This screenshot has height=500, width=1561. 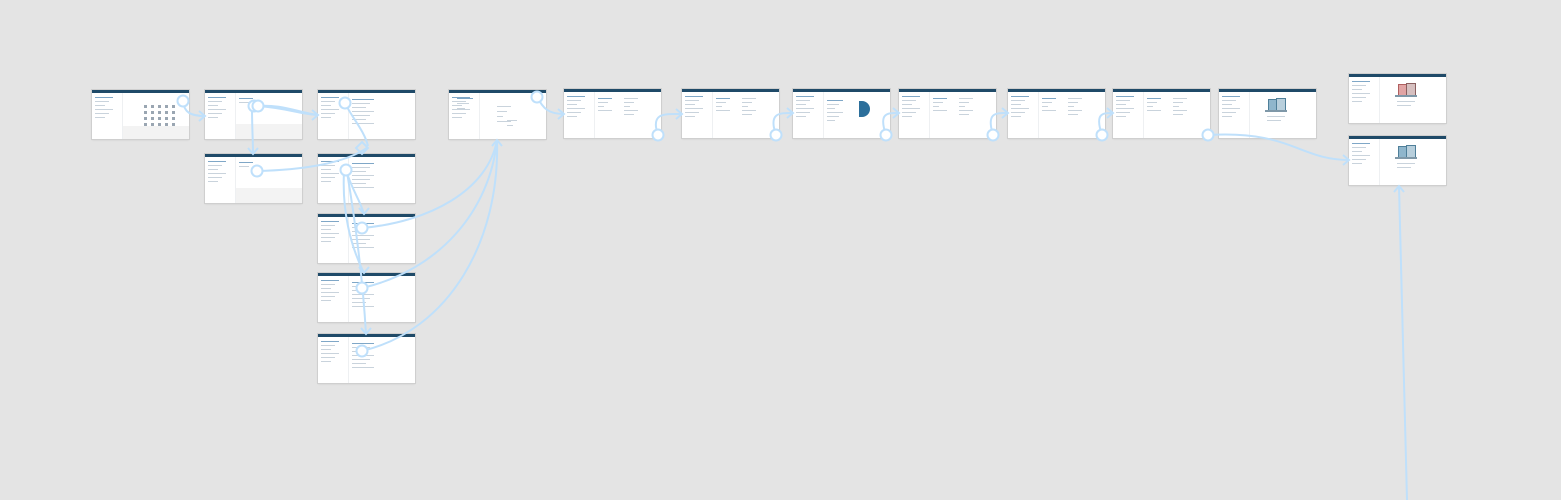 I want to click on screen-thumbnail-s8, so click(x=366, y=358).